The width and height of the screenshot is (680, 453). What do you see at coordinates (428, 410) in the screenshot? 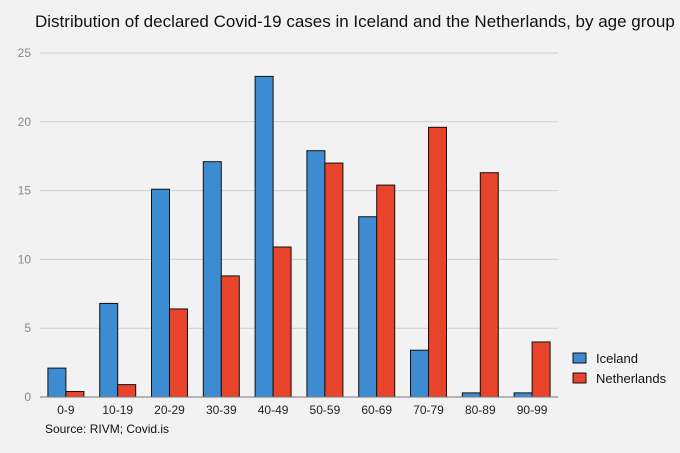
I see `x-tick-label: 70-79` at bounding box center [428, 410].